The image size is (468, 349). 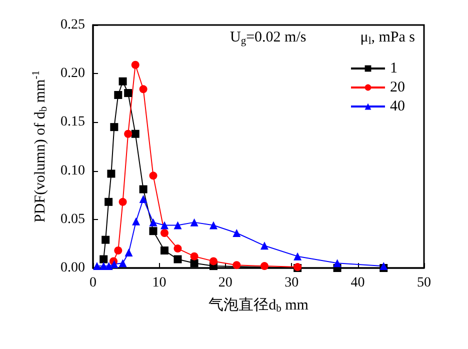 I want to click on legend-label: 20, so click(x=397, y=88).